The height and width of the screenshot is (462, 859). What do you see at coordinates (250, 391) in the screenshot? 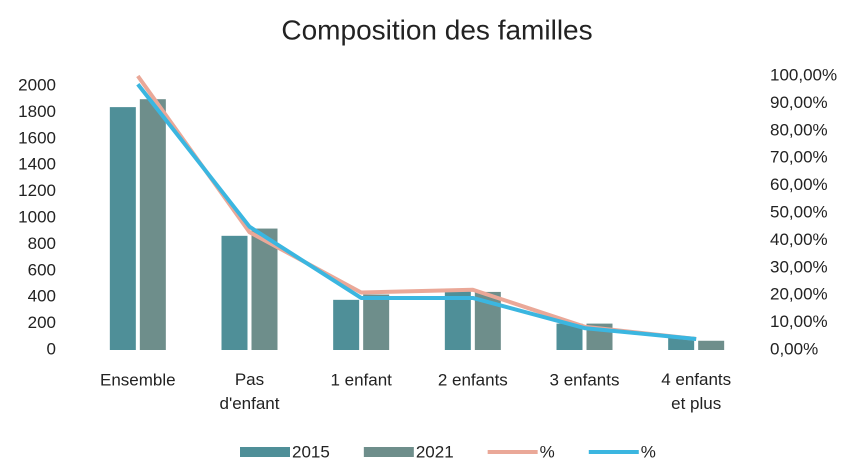
I see `x-tick-label: Pas d'enfant` at bounding box center [250, 391].